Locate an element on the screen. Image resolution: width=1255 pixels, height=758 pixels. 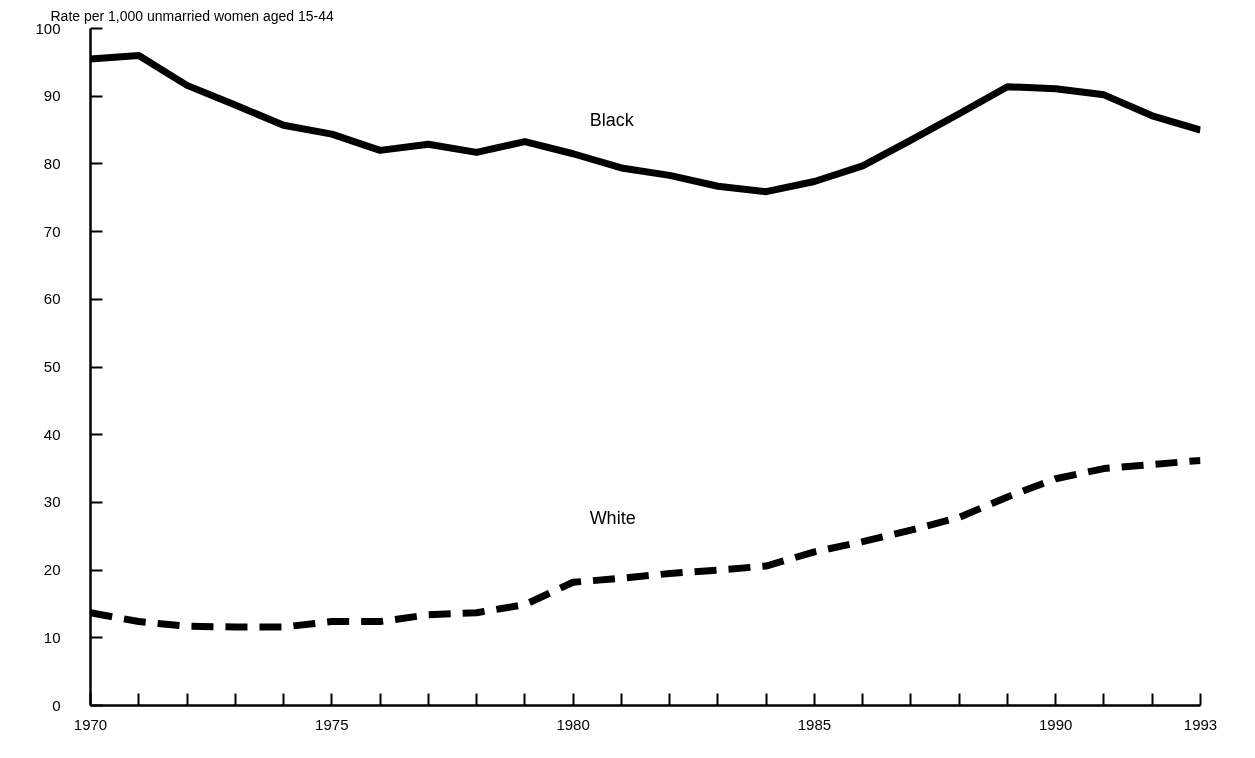
y-tick-label: 60 is located at coordinates (52, 299).